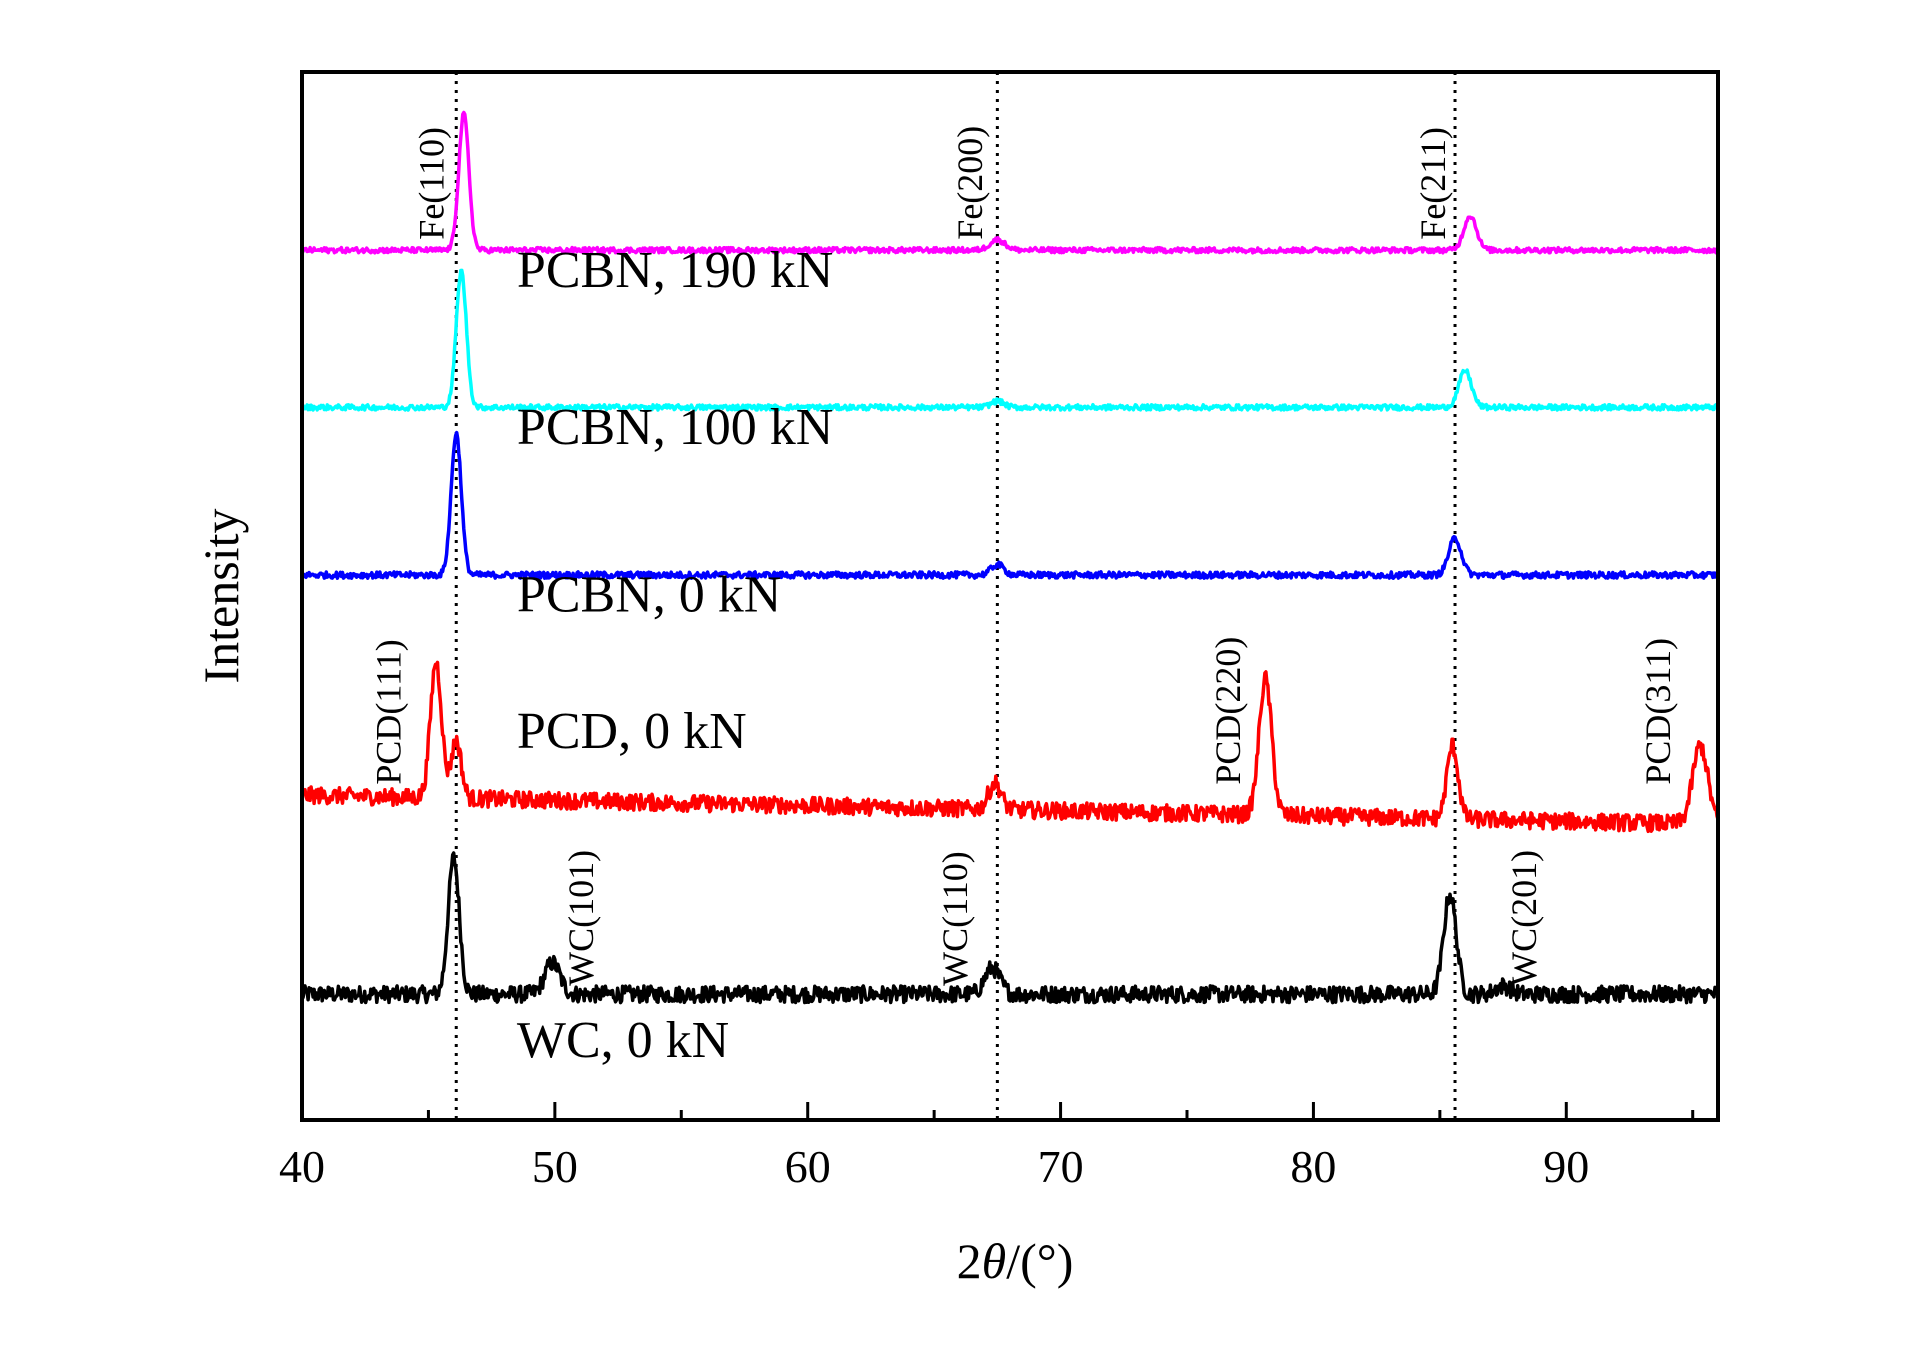 The image size is (1923, 1363). Describe the element at coordinates (1524, 918) in the screenshot. I see `peak-label-9: WC(201)` at that location.